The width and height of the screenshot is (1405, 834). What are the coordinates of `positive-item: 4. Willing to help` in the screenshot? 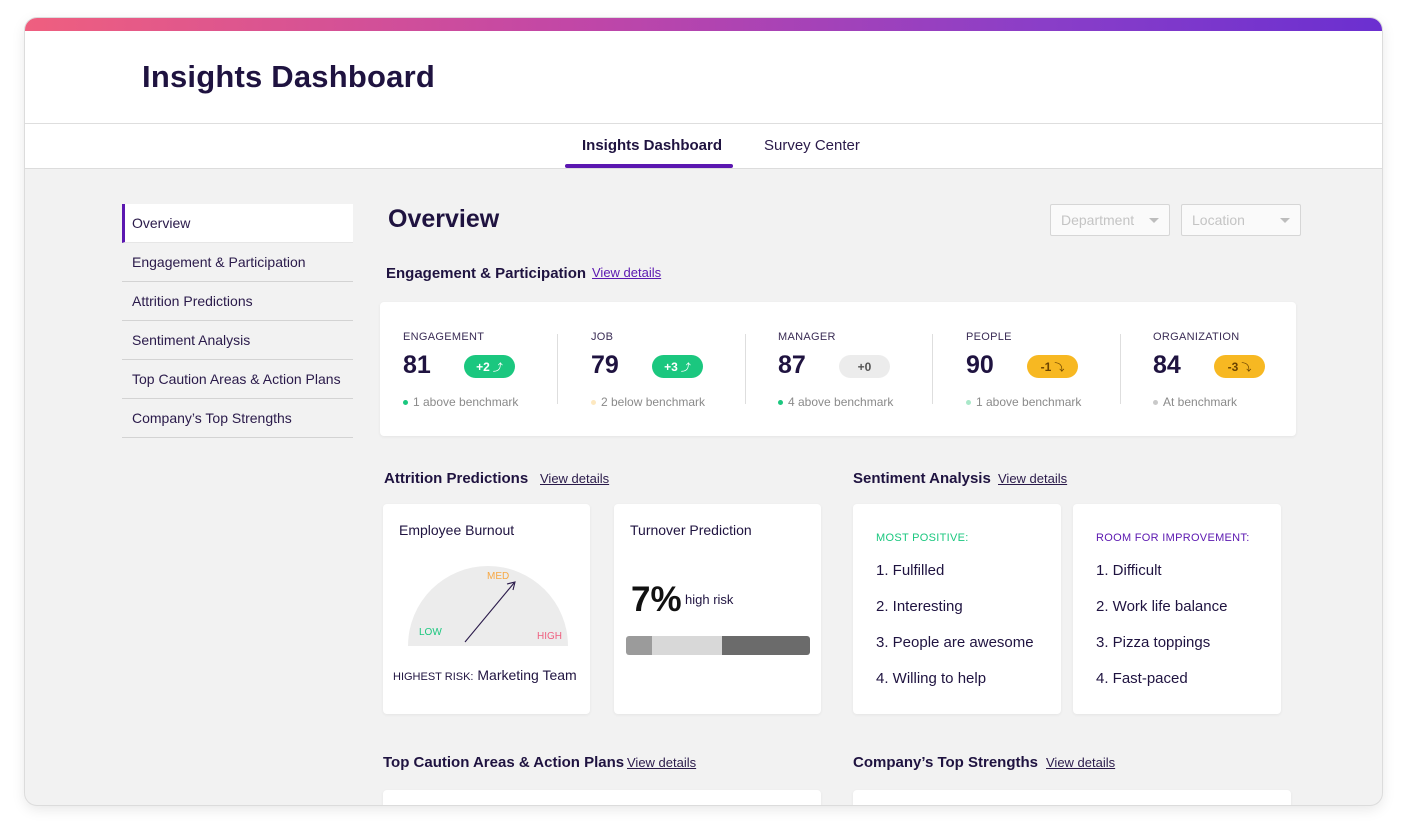 It's located at (931, 678).